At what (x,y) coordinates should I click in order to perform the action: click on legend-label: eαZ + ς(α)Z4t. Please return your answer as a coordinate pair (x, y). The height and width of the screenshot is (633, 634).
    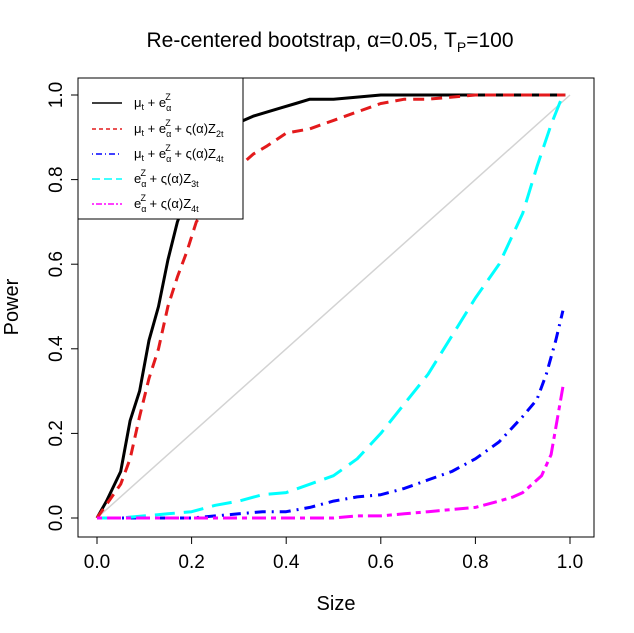
    Looking at the image, I should click on (166, 203).